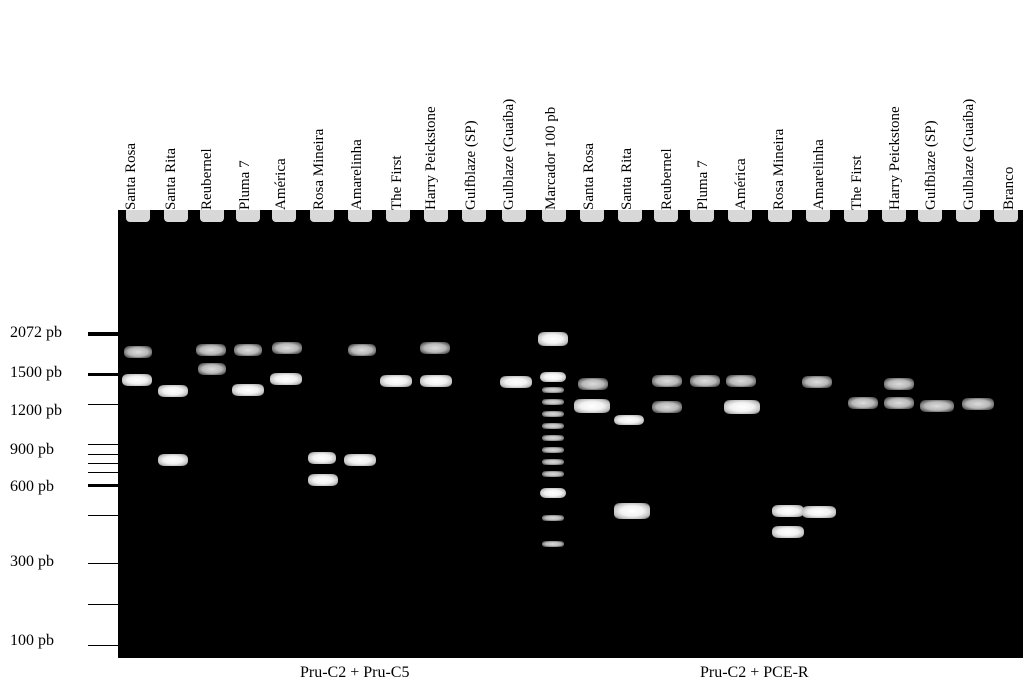 Image resolution: width=1023 pixels, height=688 pixels. Describe the element at coordinates (36, 372) in the screenshot. I see `marker-label: 1500 pb` at that location.